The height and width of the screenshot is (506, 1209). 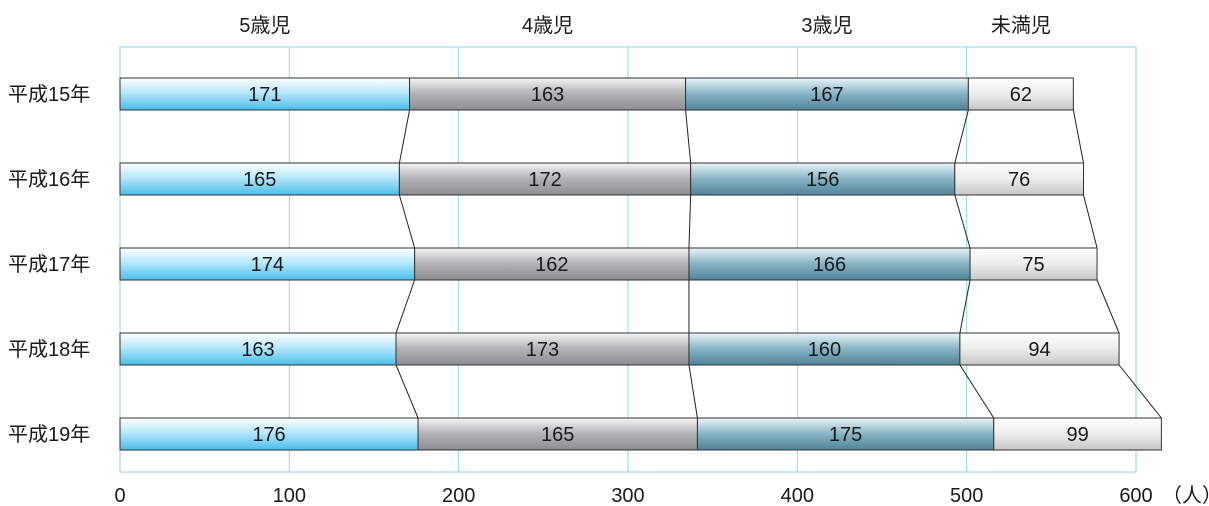 I want to click on x-tick-label: 600, so click(x=1135, y=495).